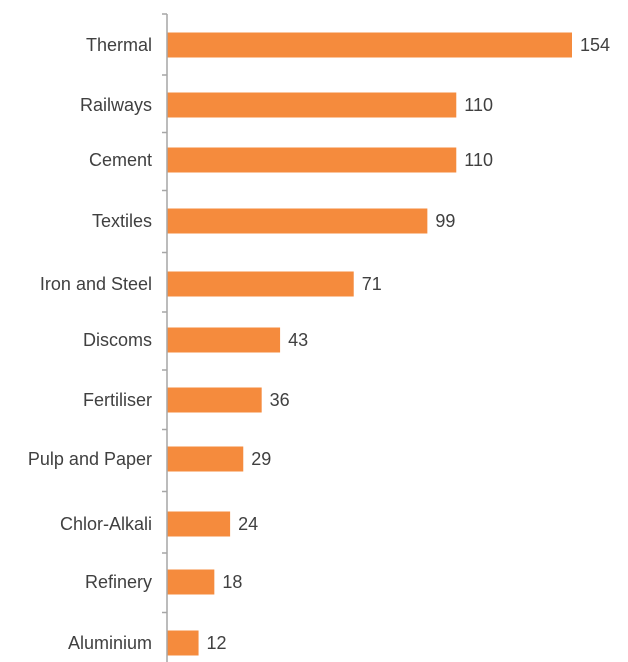 Image resolution: width=628 pixels, height=662 pixels. I want to click on bar-railways, so click(312, 105).